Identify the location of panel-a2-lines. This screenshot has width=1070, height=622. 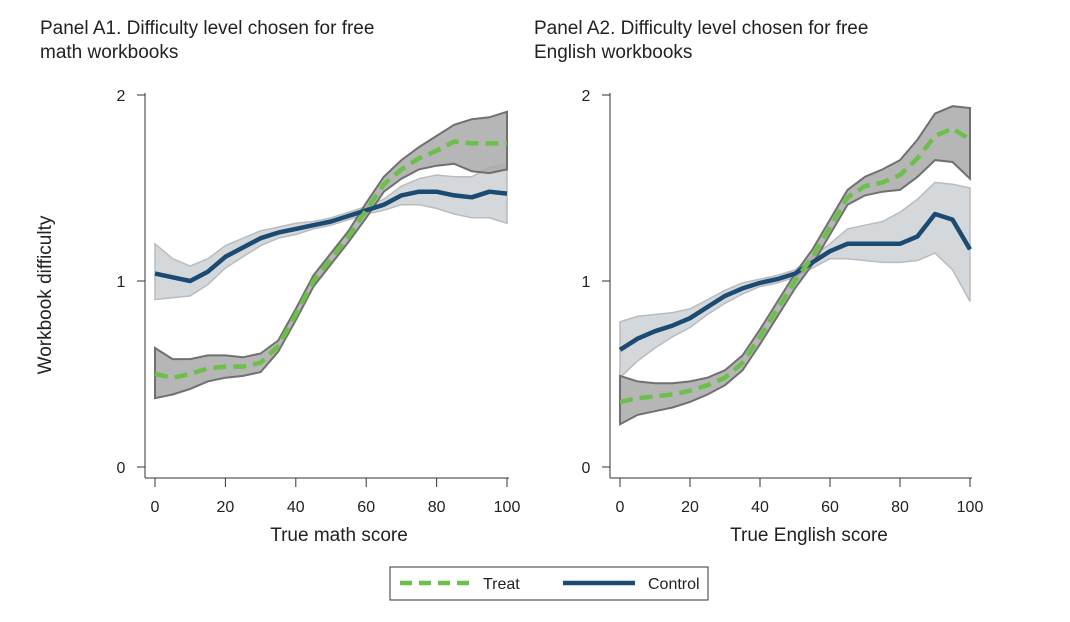
(795, 265).